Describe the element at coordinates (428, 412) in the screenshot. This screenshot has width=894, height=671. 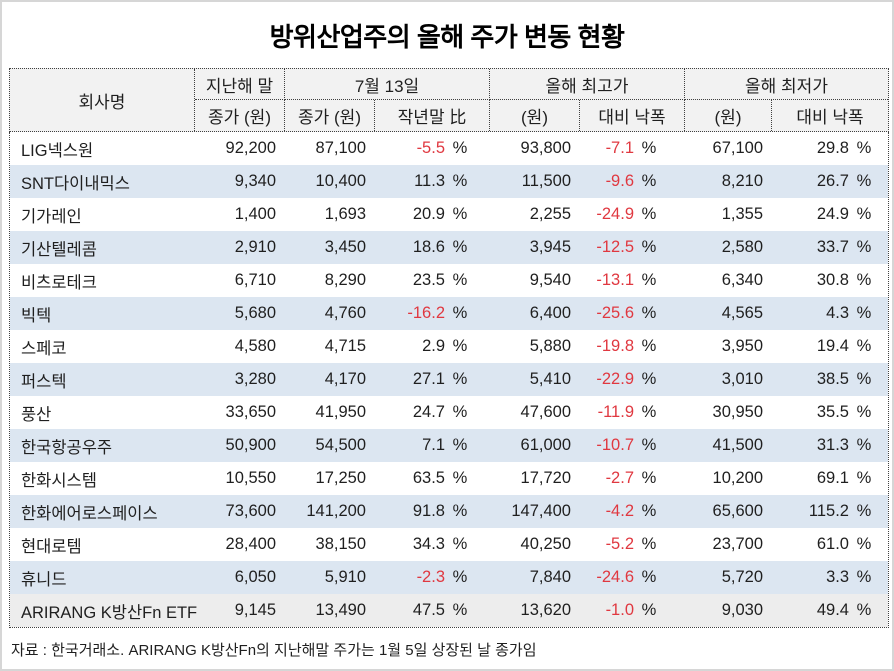
I see `percent-value: 24.7` at that location.